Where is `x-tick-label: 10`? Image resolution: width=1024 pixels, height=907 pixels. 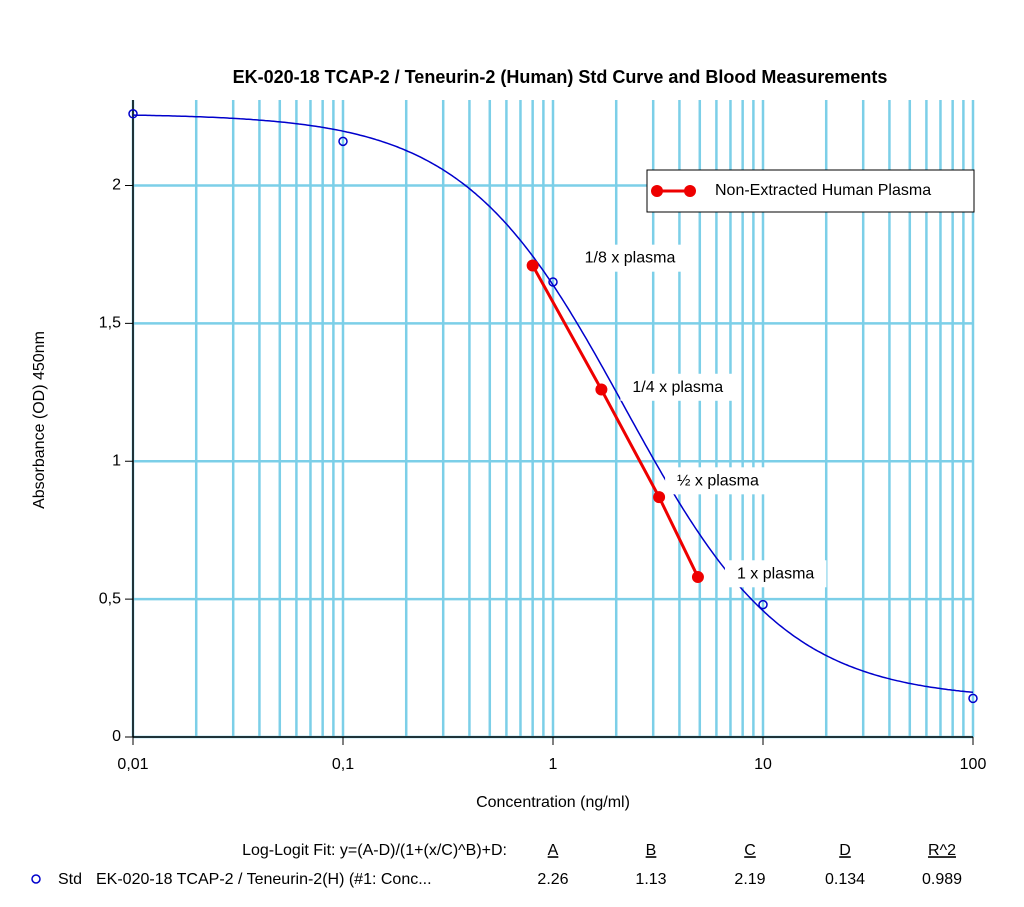 x-tick-label: 10 is located at coordinates (763, 764).